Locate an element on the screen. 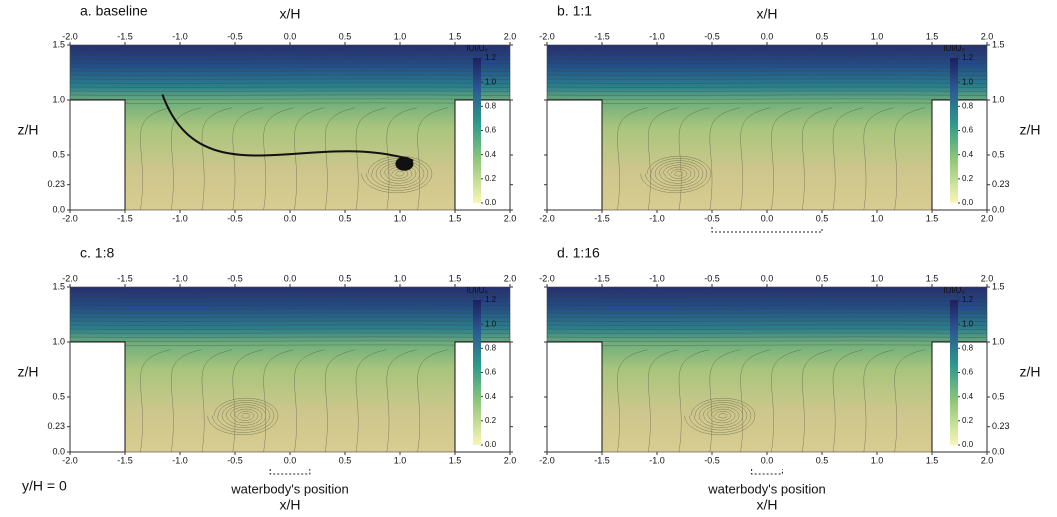  panel-title: d. 1:16 is located at coordinates (578, 253).